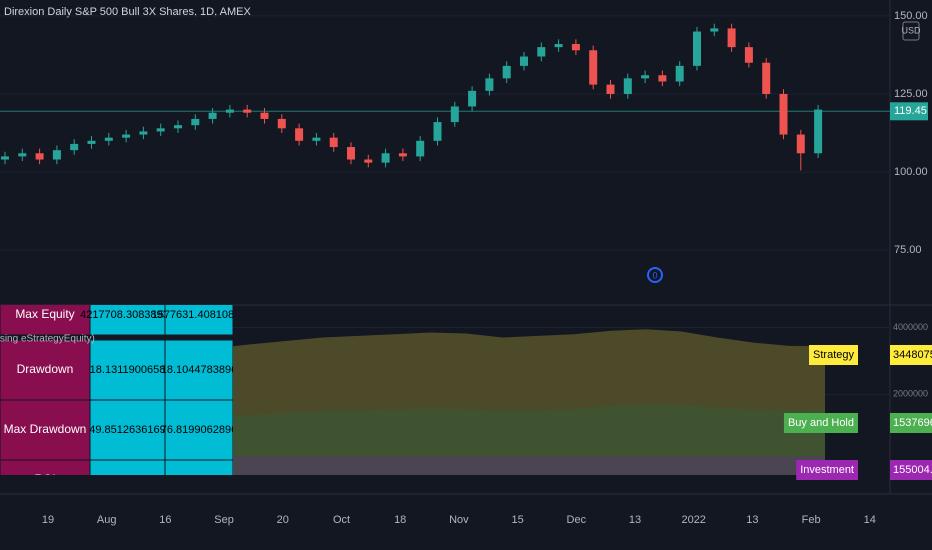 The width and height of the screenshot is (932, 550). What do you see at coordinates (107, 520) in the screenshot?
I see `time-label: Aug` at bounding box center [107, 520].